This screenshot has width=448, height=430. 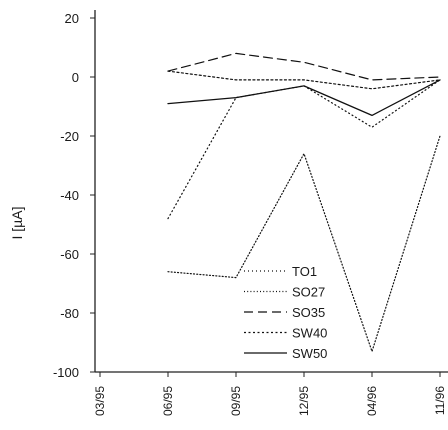 I want to click on legend-label-so27: SO27, so click(x=308, y=292).